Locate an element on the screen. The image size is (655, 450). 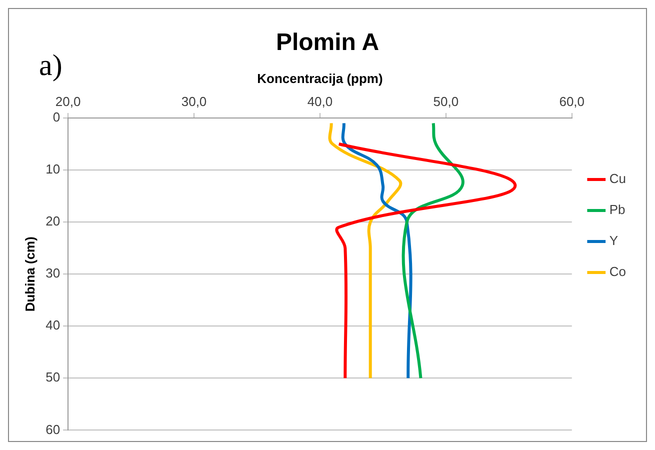
x-tick-label: 50,0 is located at coordinates (446, 101).